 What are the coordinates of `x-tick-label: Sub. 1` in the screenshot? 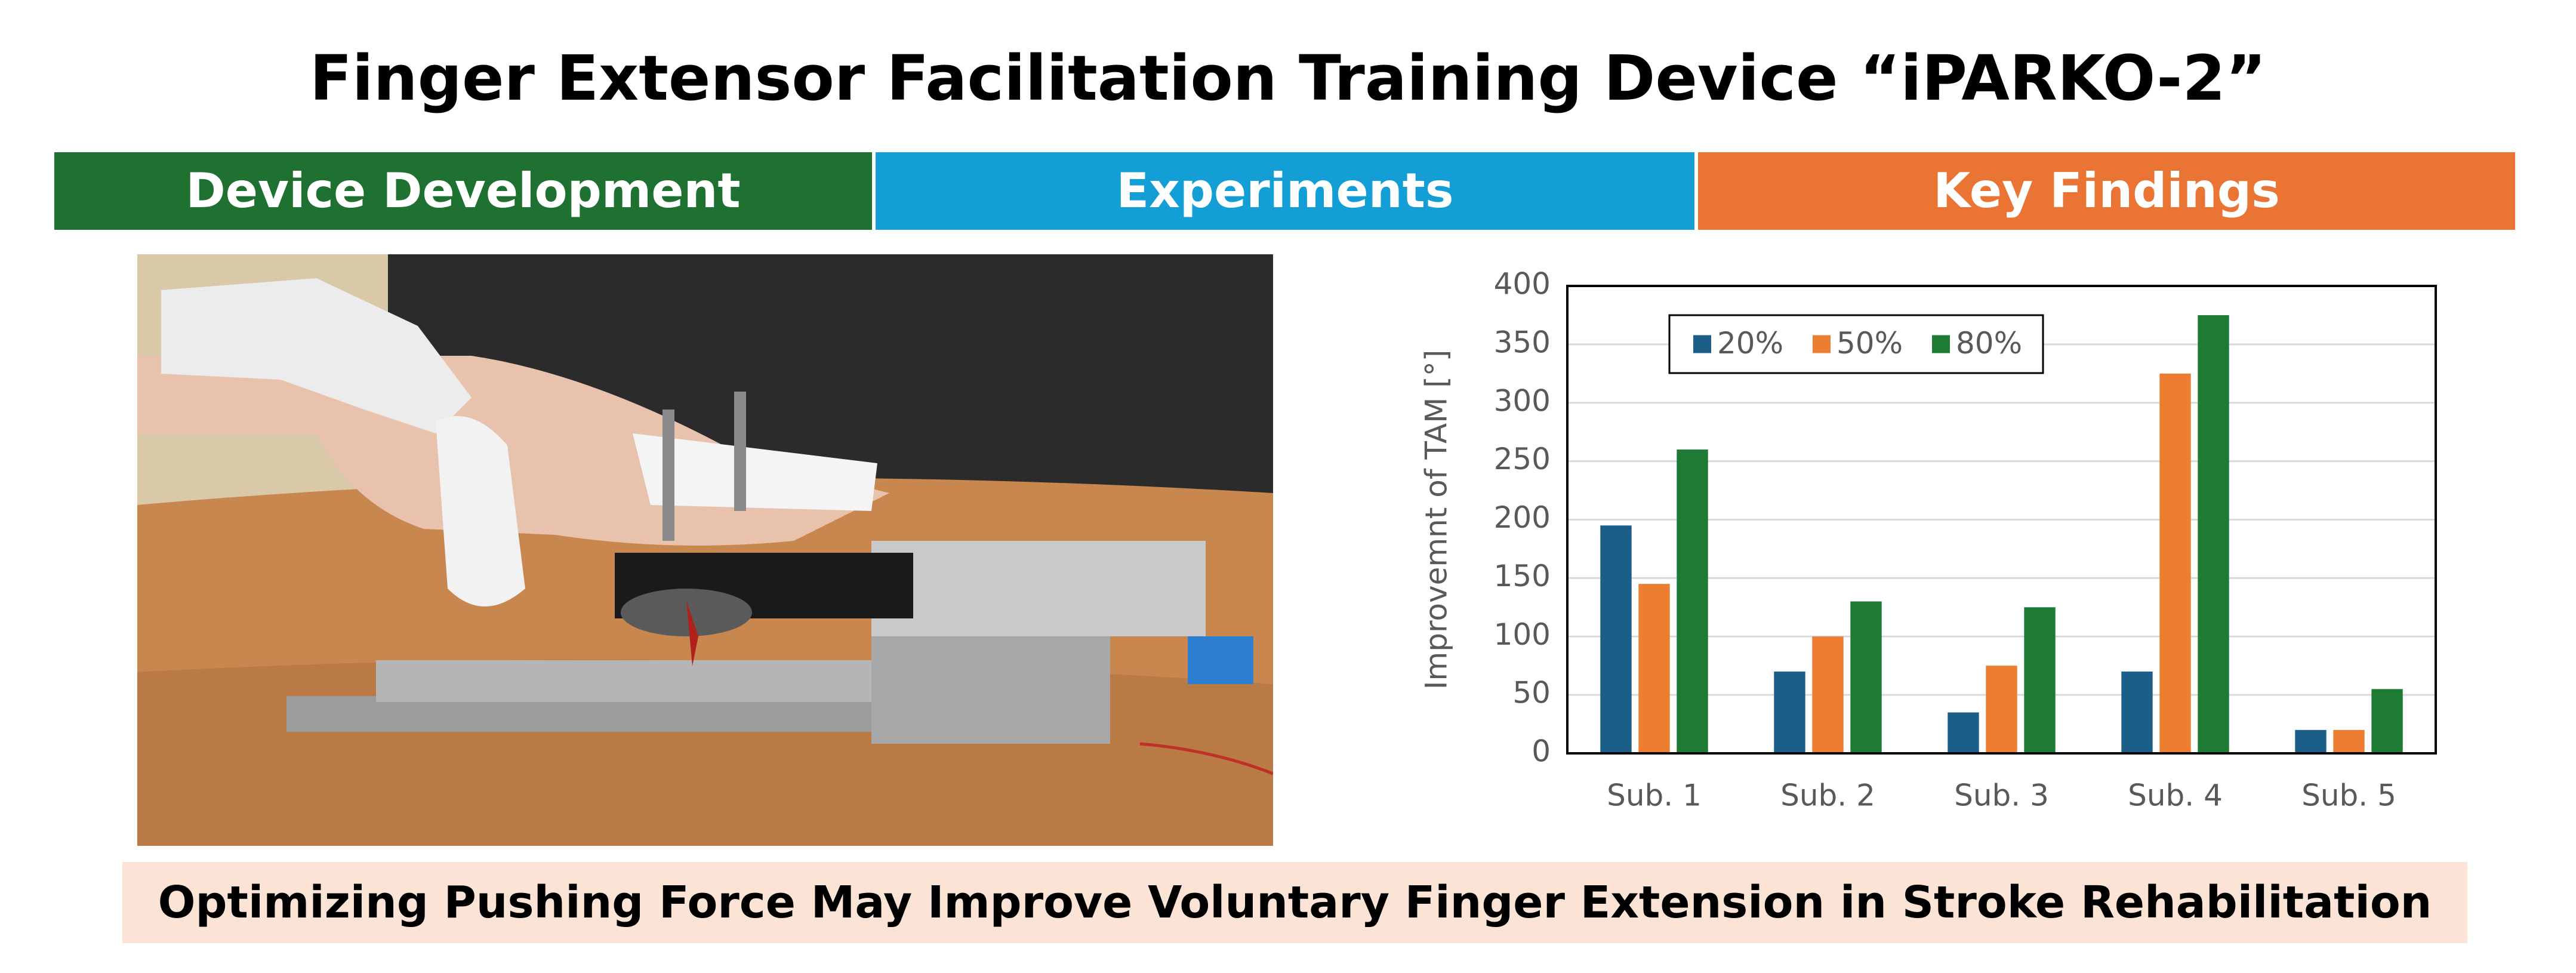 It's located at (1654, 795).